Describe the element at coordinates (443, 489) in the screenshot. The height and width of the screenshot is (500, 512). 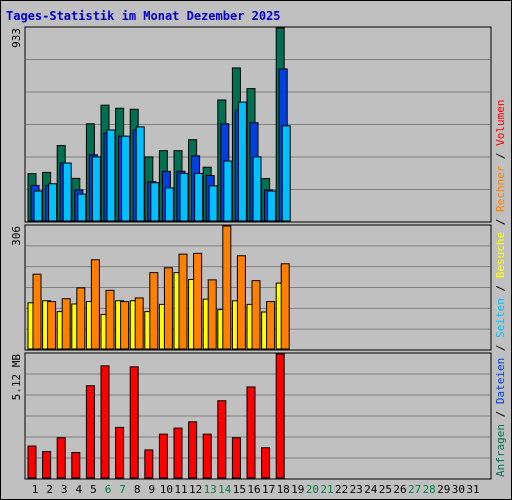
I see `day-label: 29` at that location.